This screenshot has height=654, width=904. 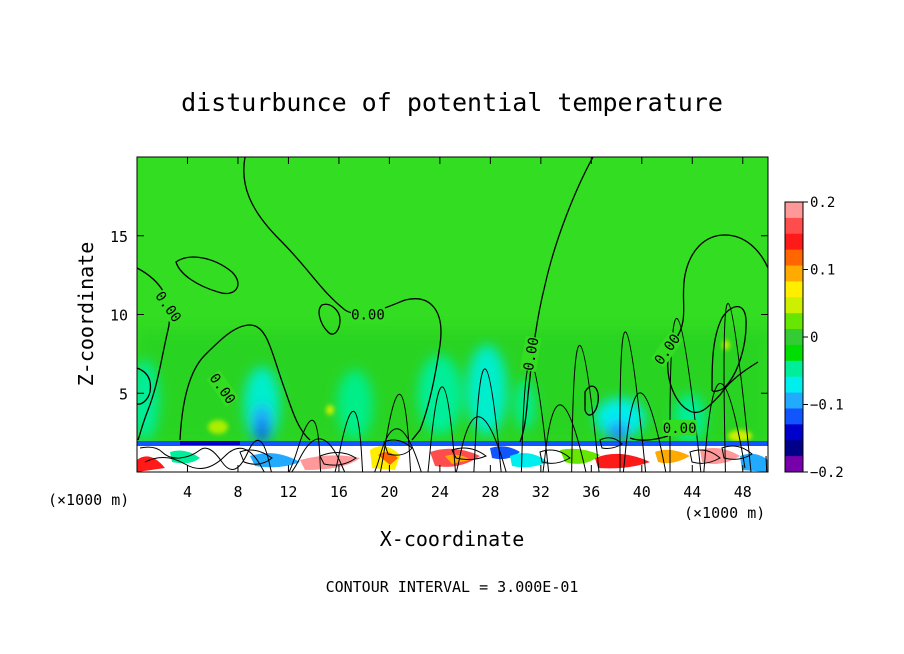 I want to click on x-tick-label: 20, so click(x=389, y=492).